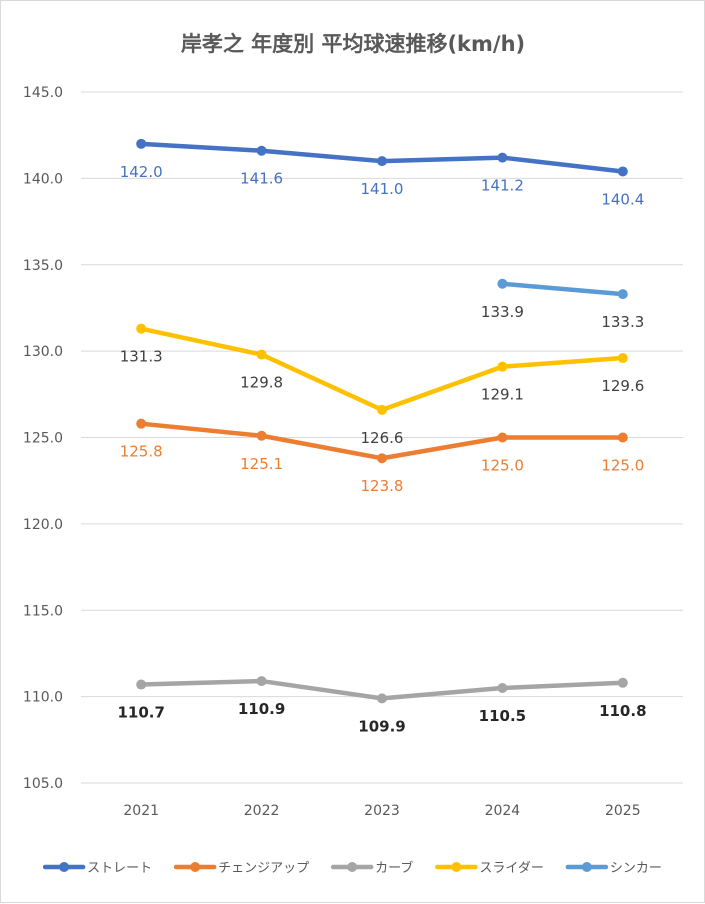  I want to click on data-label: 141.6, so click(261, 179).